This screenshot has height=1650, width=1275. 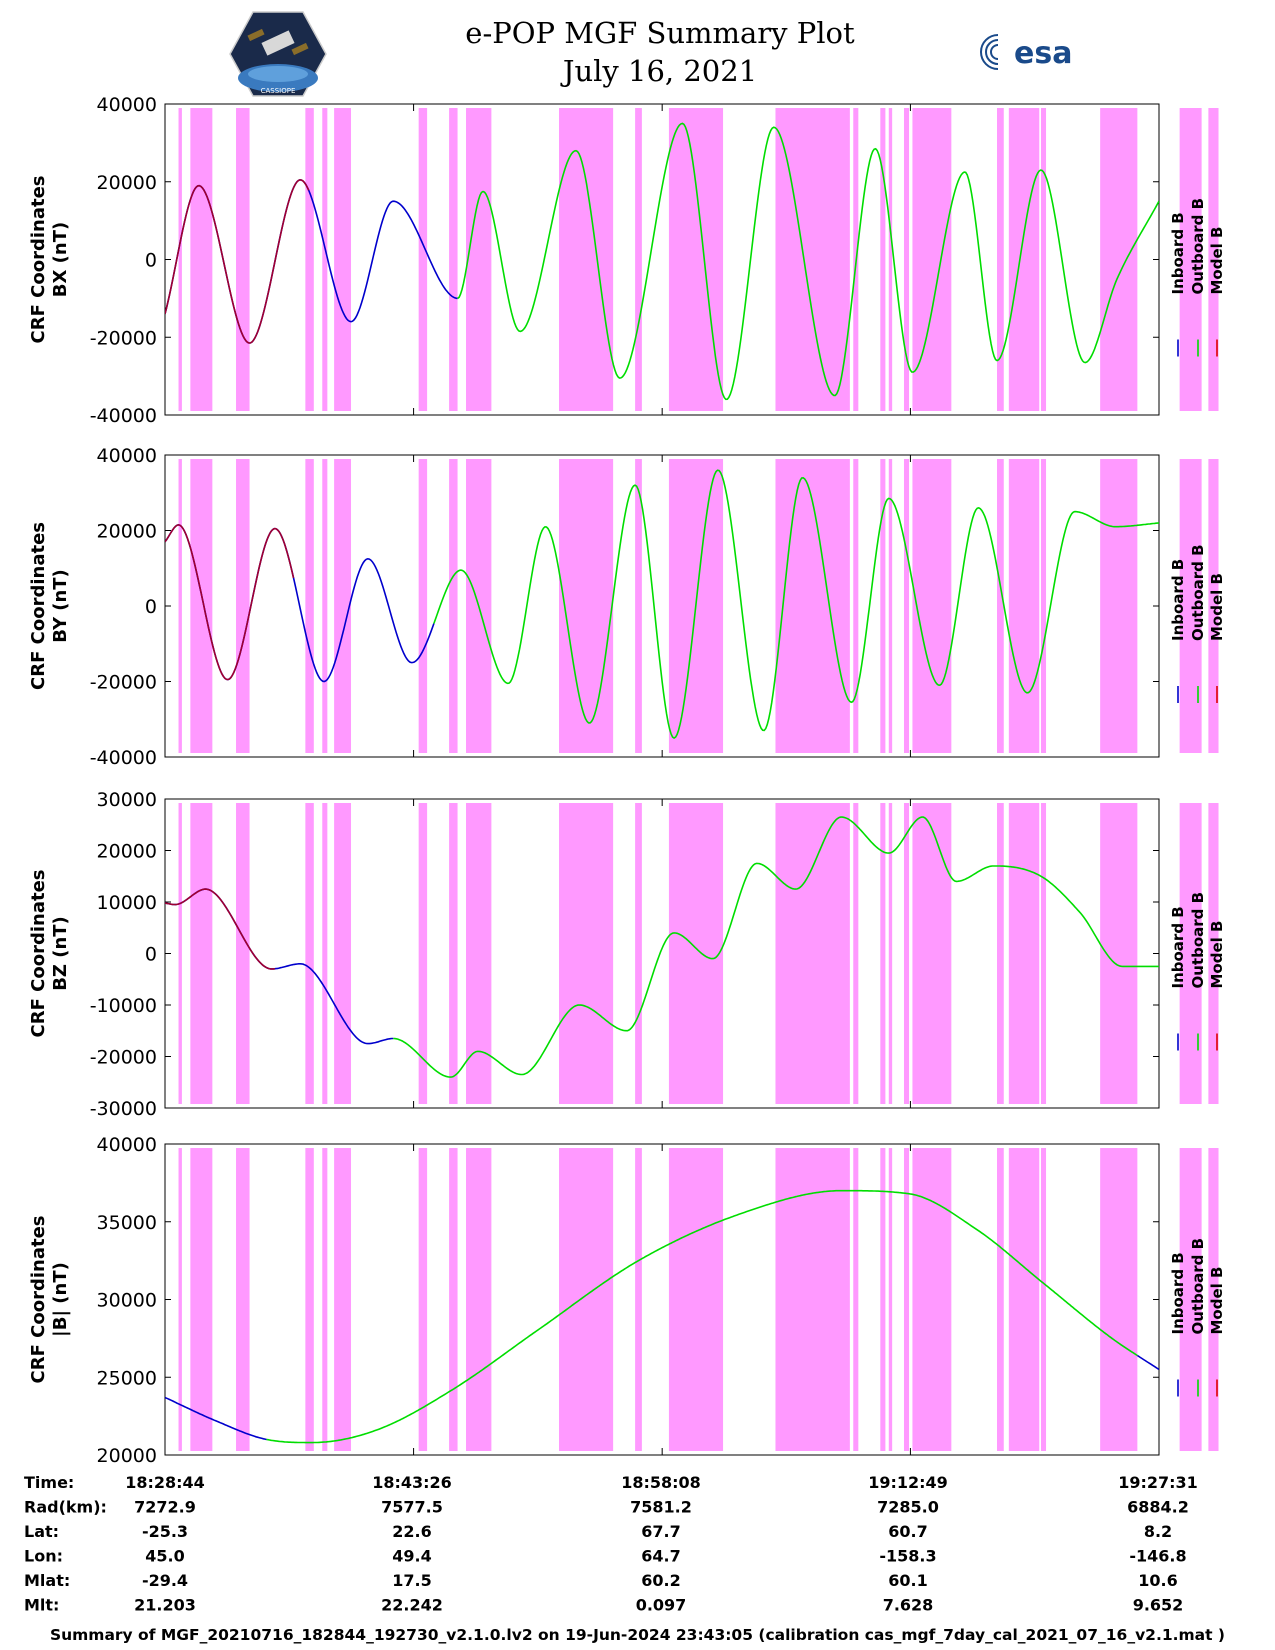 I want to click on y-axis-label-line2: |B| (nT), so click(x=60, y=1299).